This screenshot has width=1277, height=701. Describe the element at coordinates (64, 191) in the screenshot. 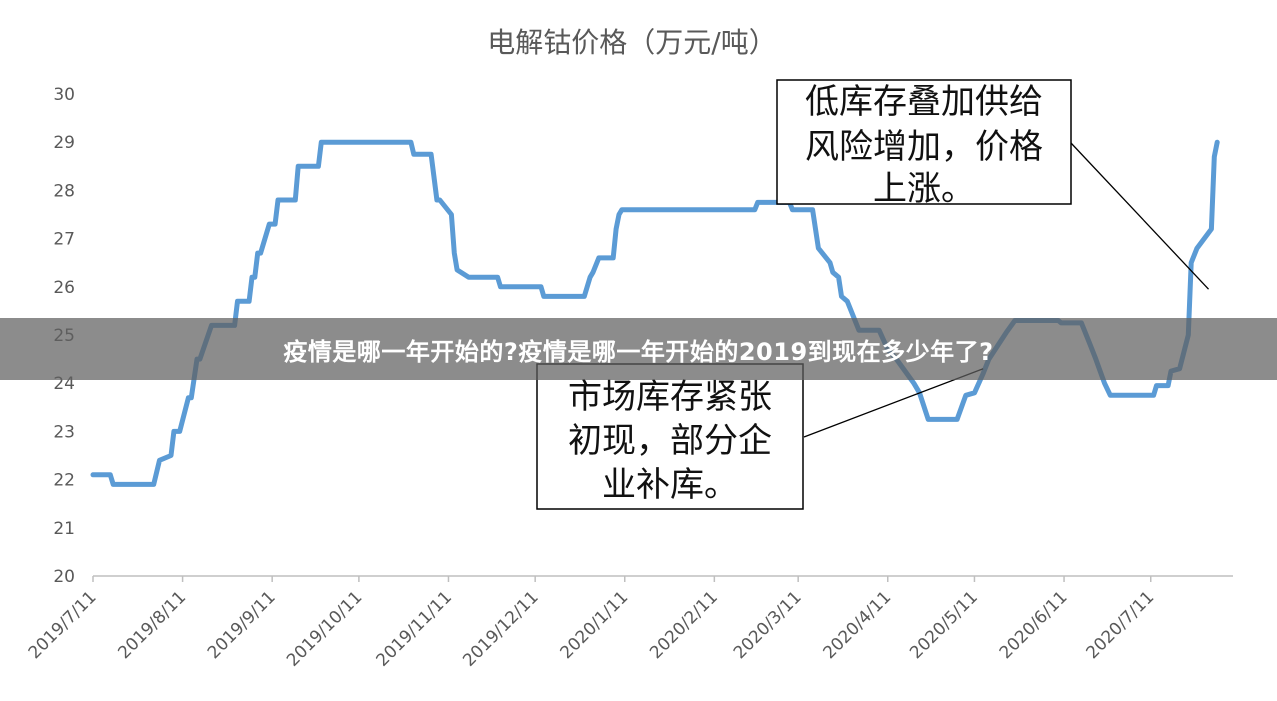

I see `y-tick-label: 28` at that location.